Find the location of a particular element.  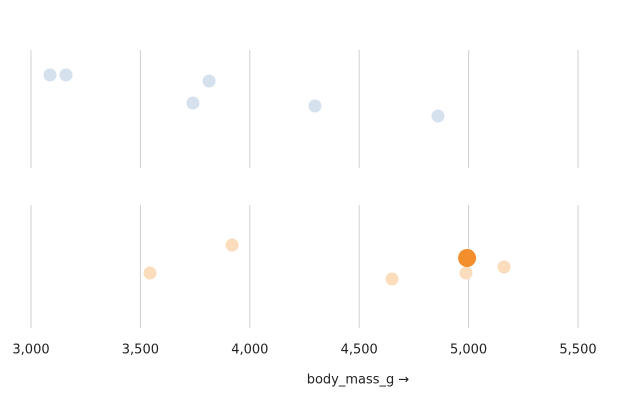

x-tick-label: 3,000 is located at coordinates (30, 350).